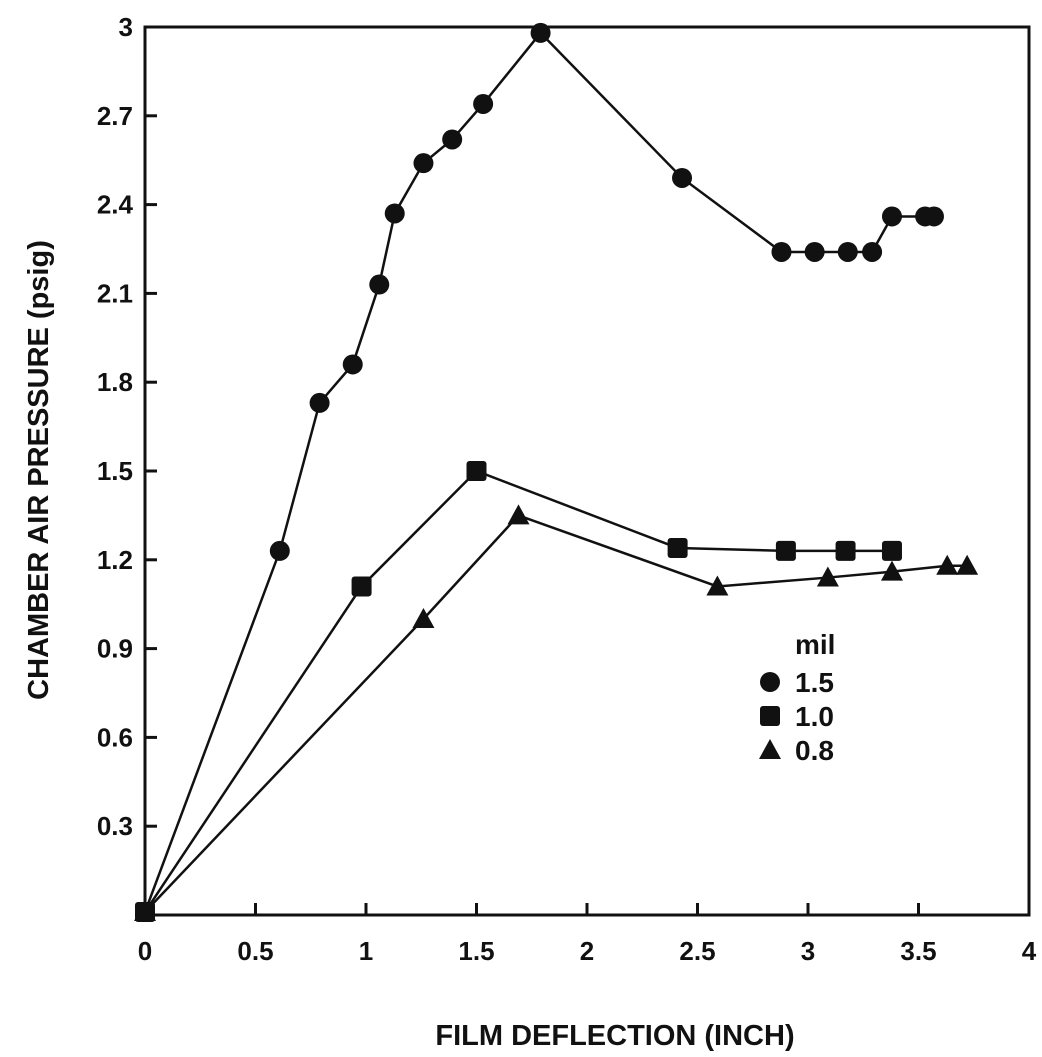  What do you see at coordinates (126, 27) in the screenshot?
I see `y-tick-label: 3` at bounding box center [126, 27].